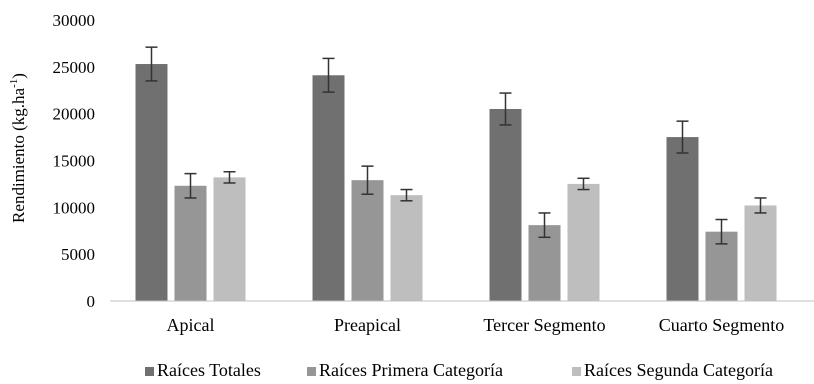  Describe the element at coordinates (191, 325) in the screenshot. I see `x-category-label: Apical` at that location.